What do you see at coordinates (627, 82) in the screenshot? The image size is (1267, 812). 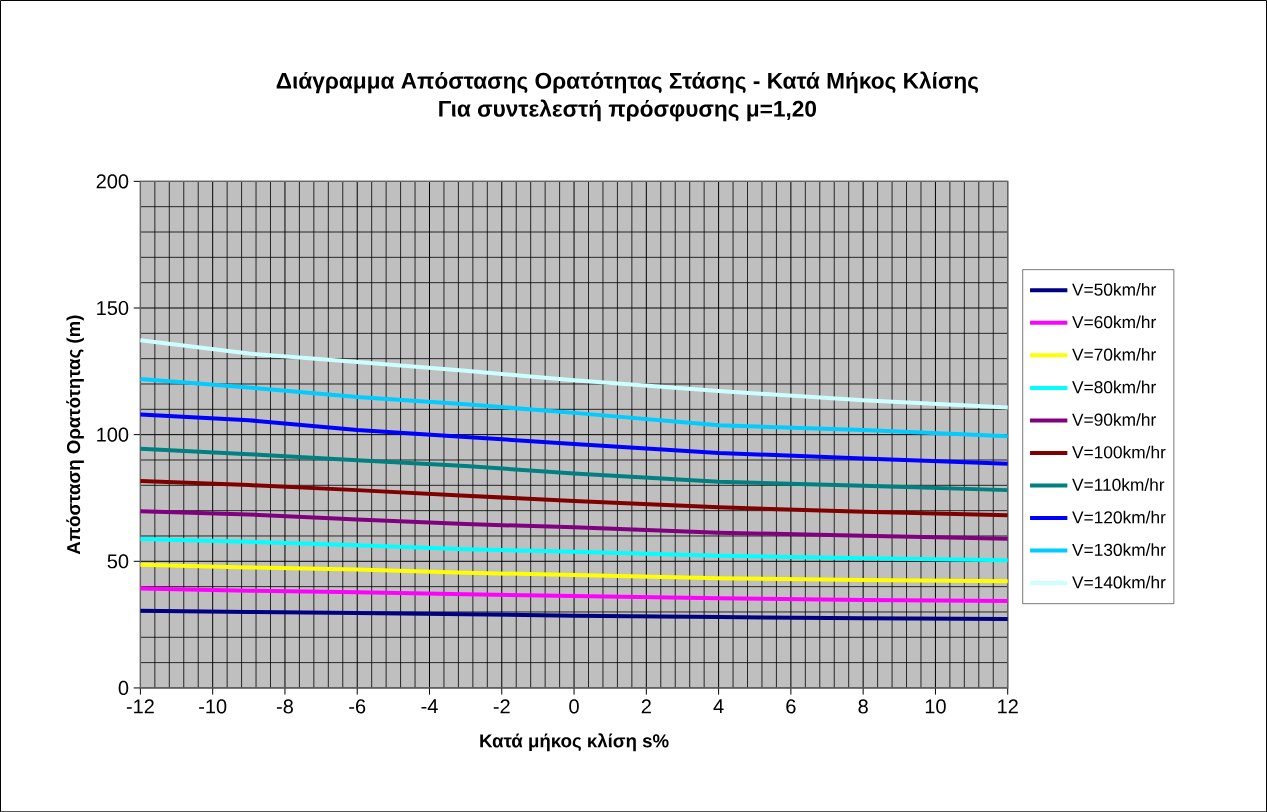 I see `chart-title: Διάγραμμα Απόστασης Ορατότητας Στάσης - Κατά Μήκος Κλίσης` at bounding box center [627, 82].